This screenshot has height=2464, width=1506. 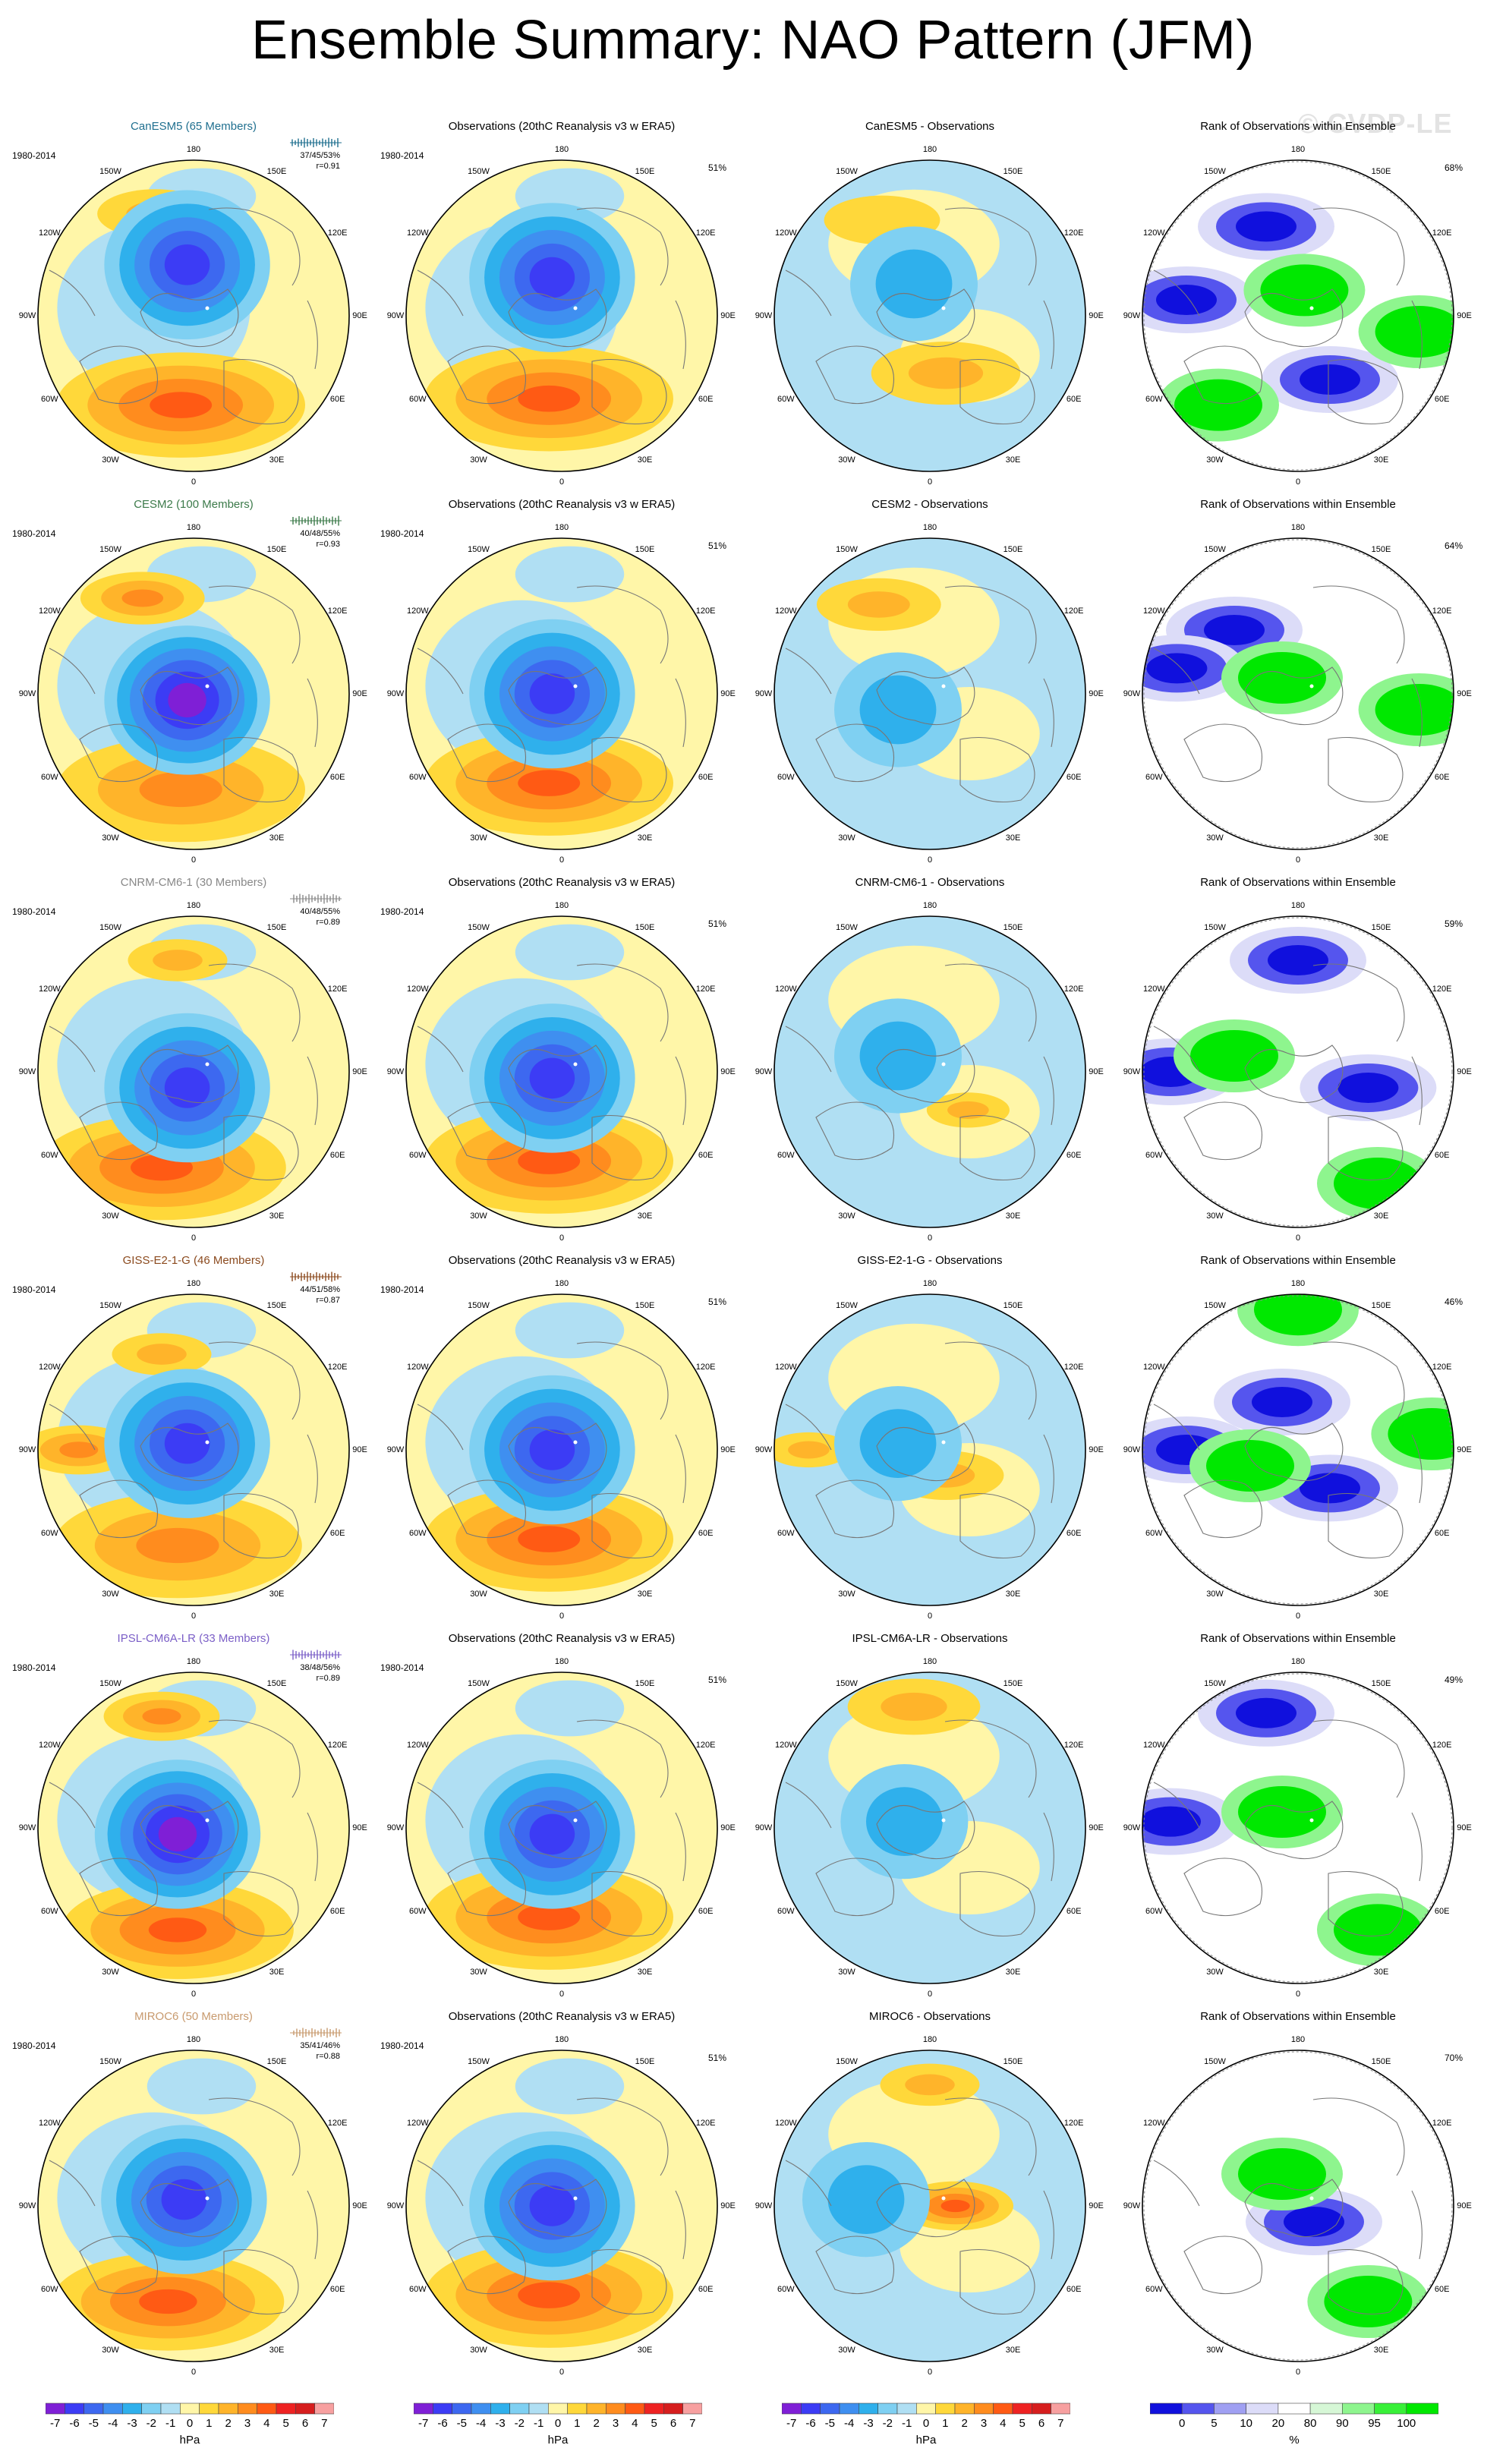 What do you see at coordinates (194, 505) in the screenshot?
I see `panel-title: CESM2 (100 Members)` at bounding box center [194, 505].